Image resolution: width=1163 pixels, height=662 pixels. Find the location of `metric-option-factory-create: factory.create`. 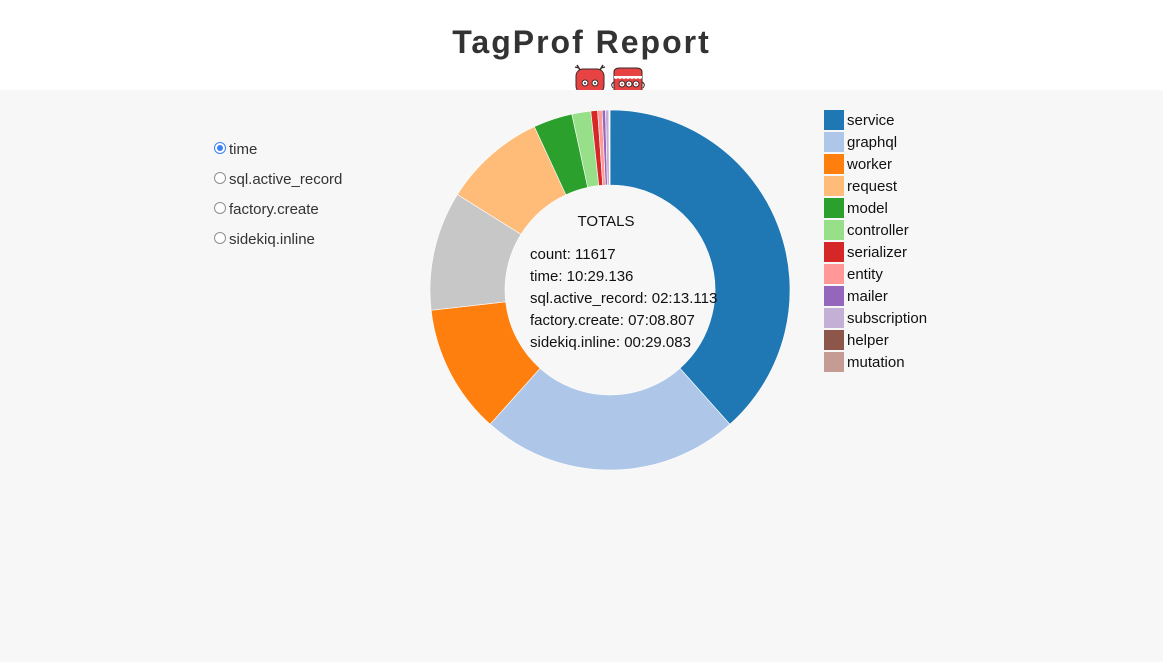

metric-option-factory-create: factory.create is located at coordinates (278, 209).